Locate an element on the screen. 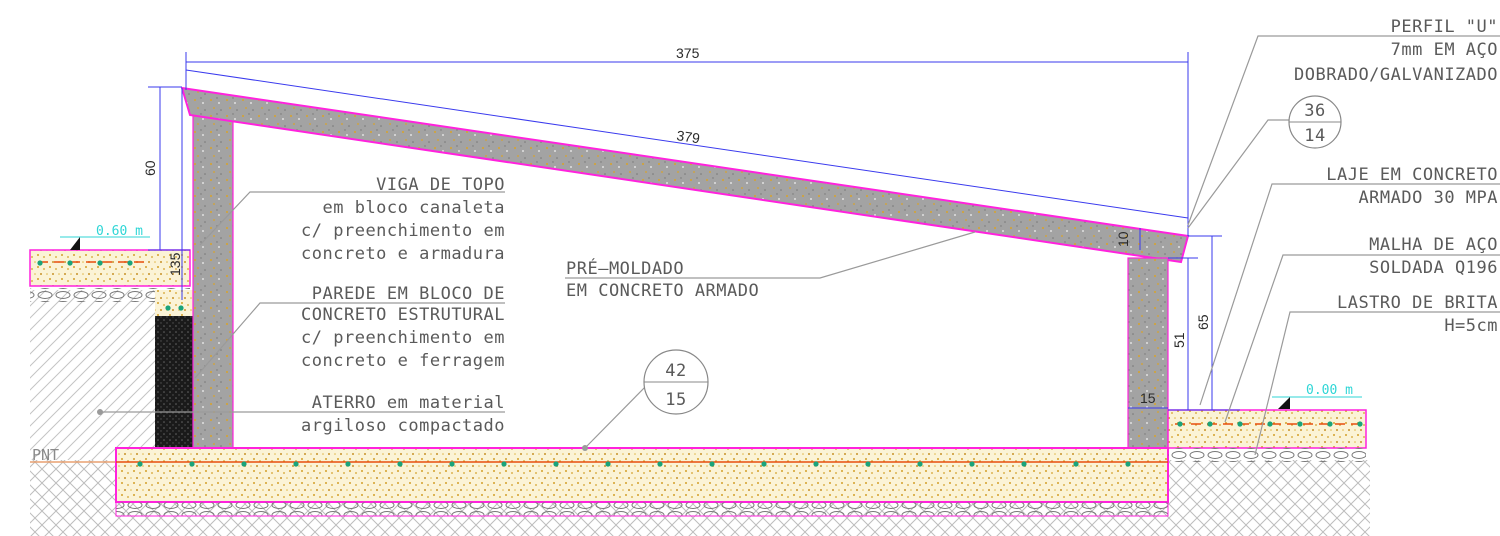  floor-slab is located at coordinates (642, 482).